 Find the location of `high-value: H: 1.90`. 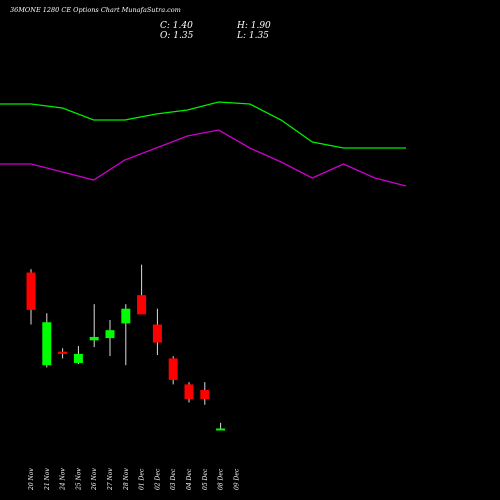

high-value: H: 1.90 is located at coordinates (254, 26).